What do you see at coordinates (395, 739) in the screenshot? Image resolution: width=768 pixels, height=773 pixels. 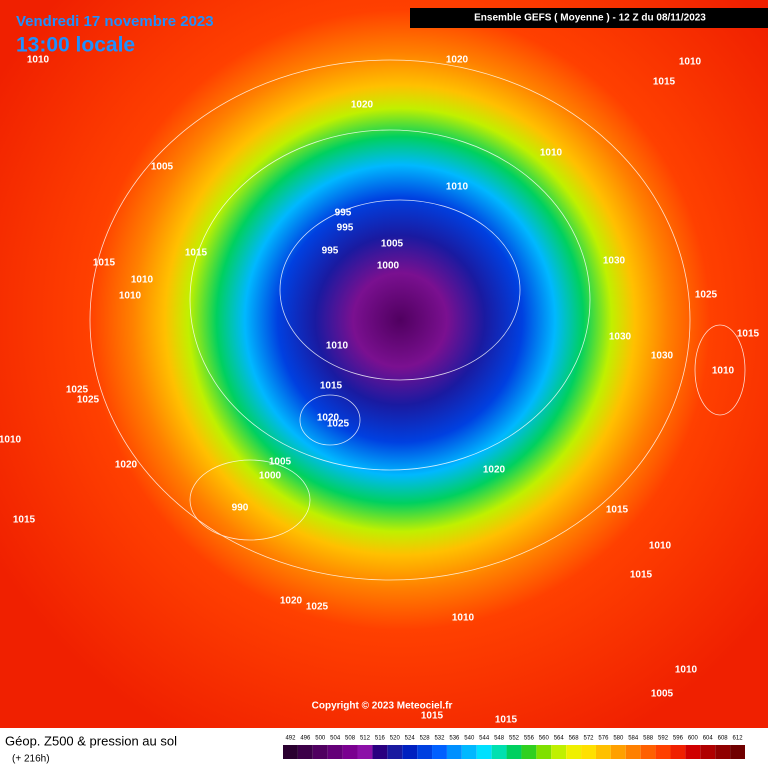 I see `scale-label: 520` at bounding box center [395, 739].